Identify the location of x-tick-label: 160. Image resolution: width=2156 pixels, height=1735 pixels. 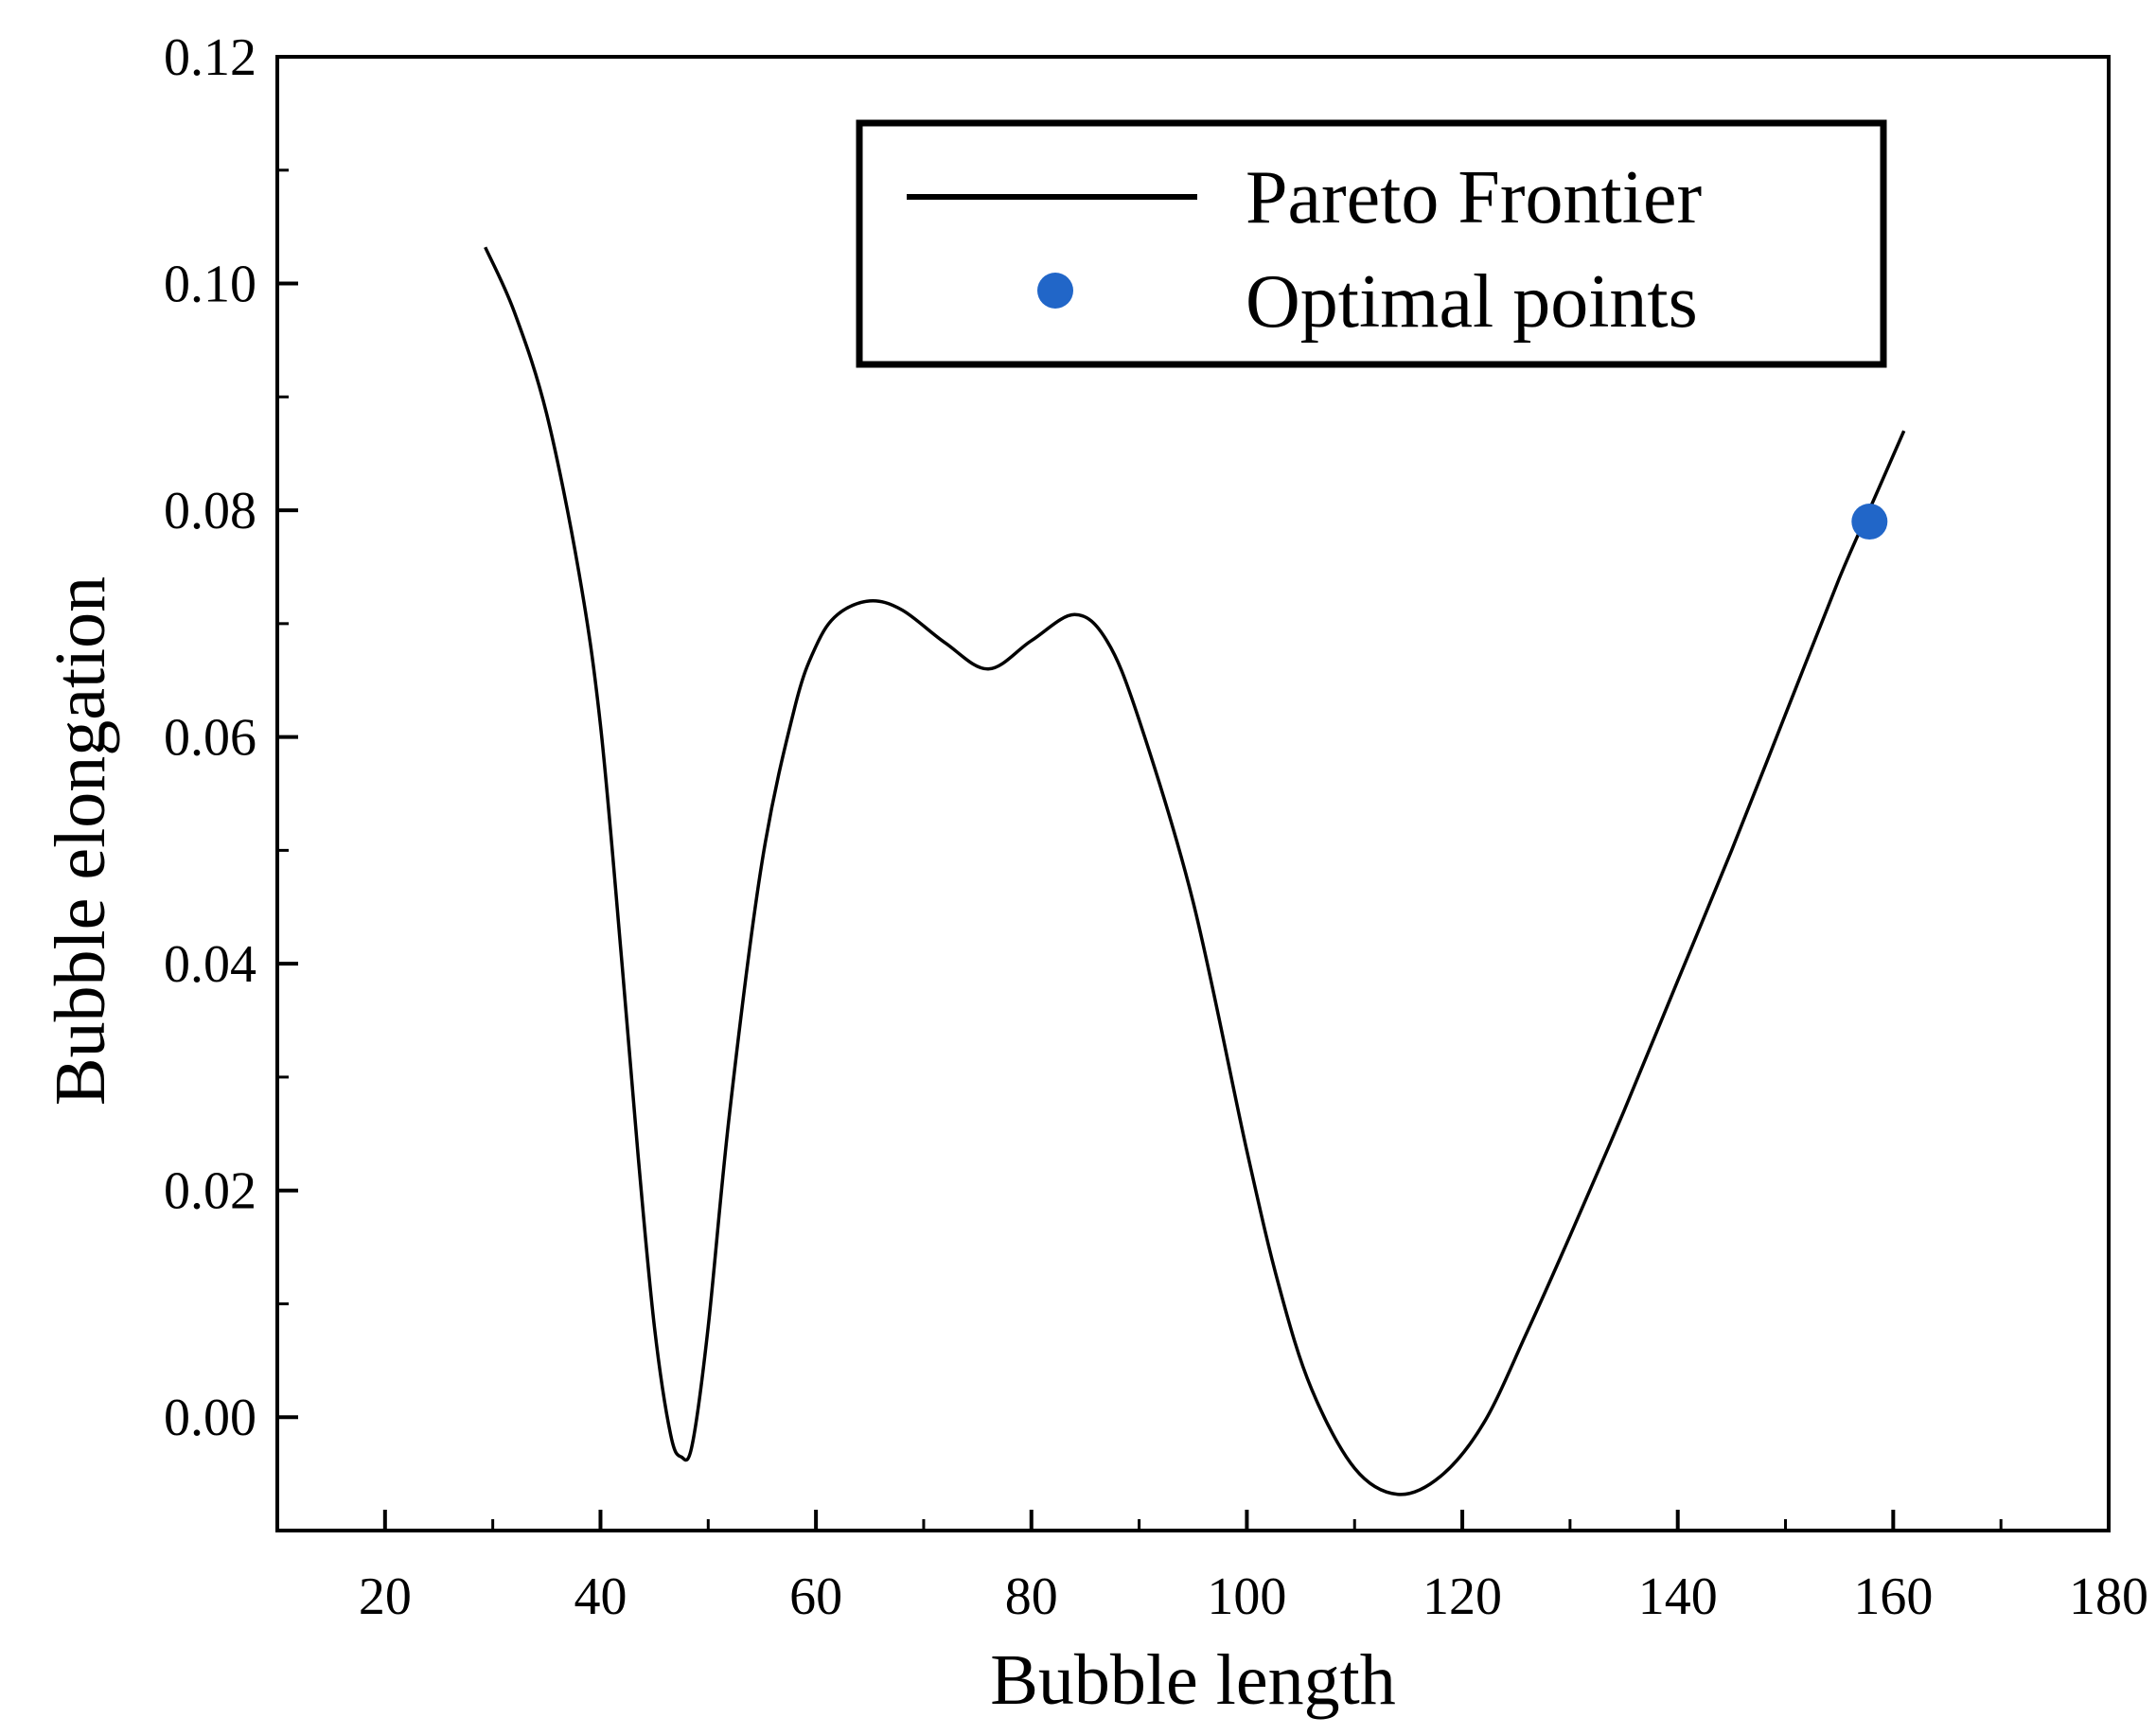
(1893, 1596).